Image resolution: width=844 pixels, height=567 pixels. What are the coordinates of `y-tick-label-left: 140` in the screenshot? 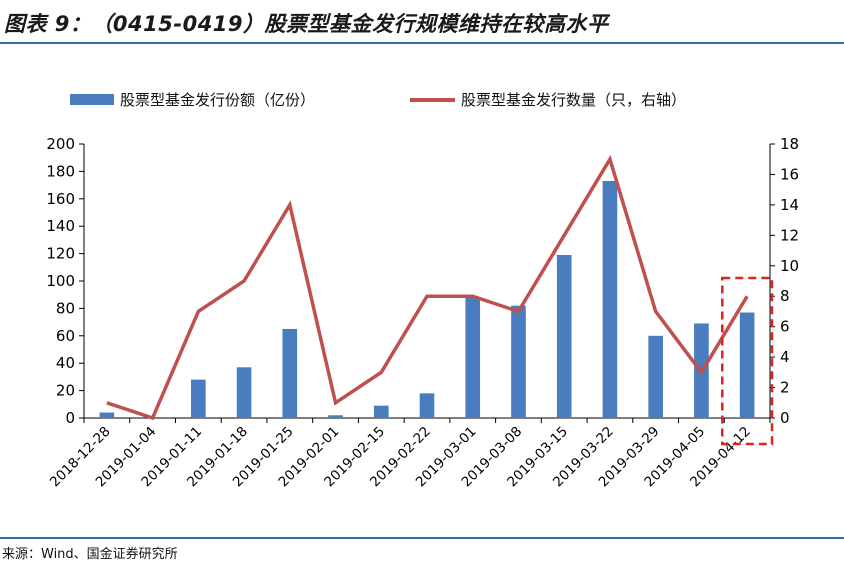 It's located at (60, 226).